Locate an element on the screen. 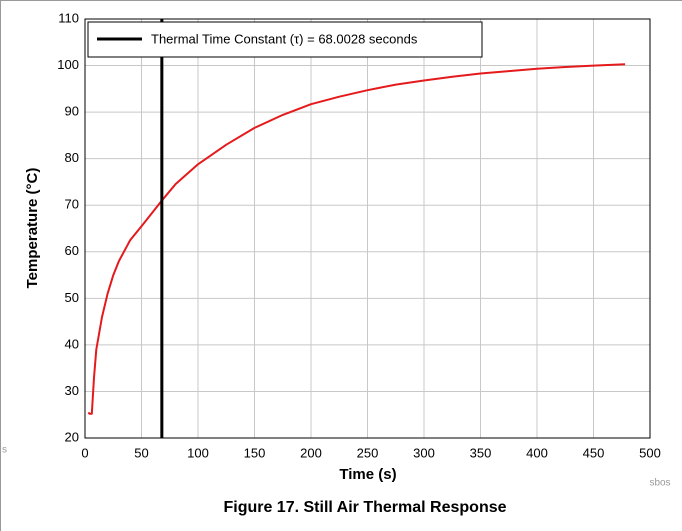  x-tick-label: 300 is located at coordinates (424, 452).